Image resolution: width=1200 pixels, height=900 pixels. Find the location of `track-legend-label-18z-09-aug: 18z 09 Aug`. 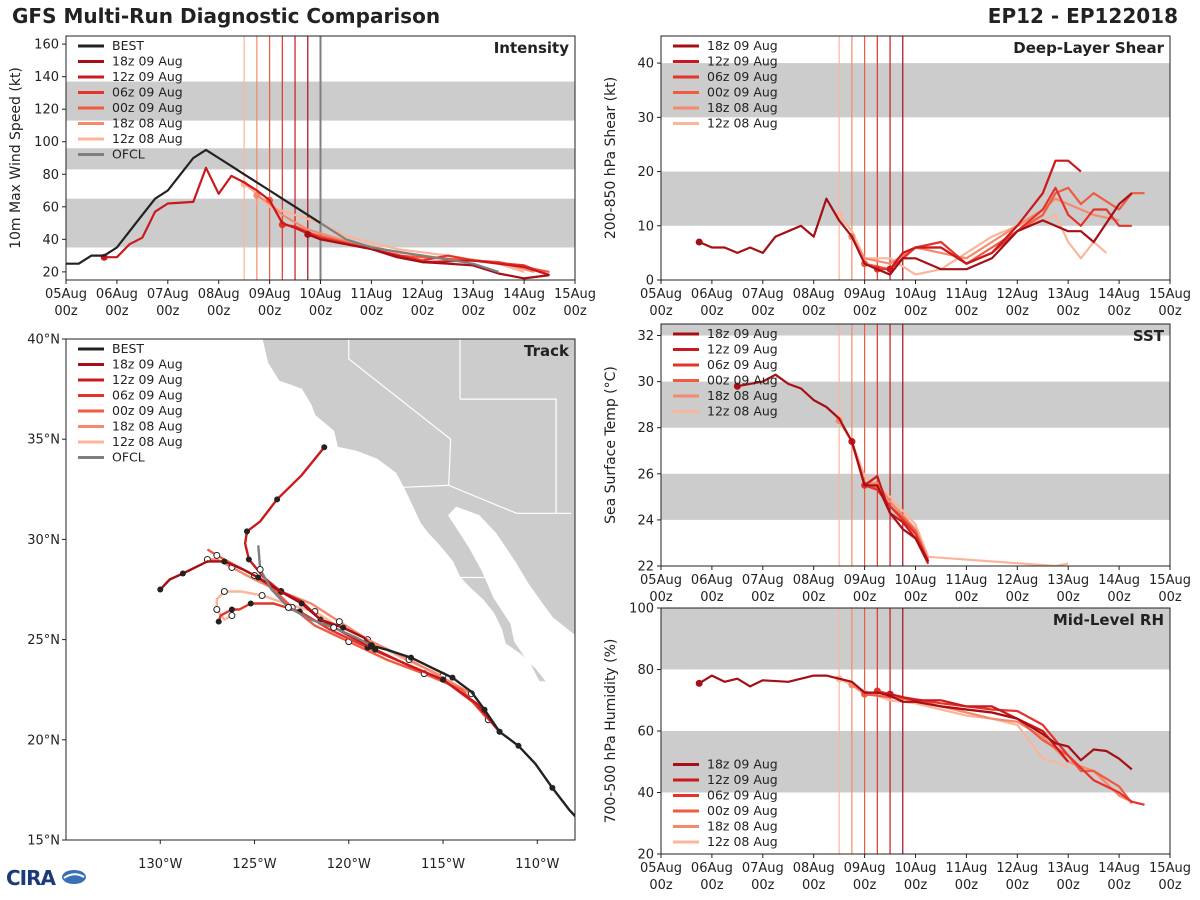

track-legend-label-18z-09-aug: 18z 09 Aug is located at coordinates (147, 364).